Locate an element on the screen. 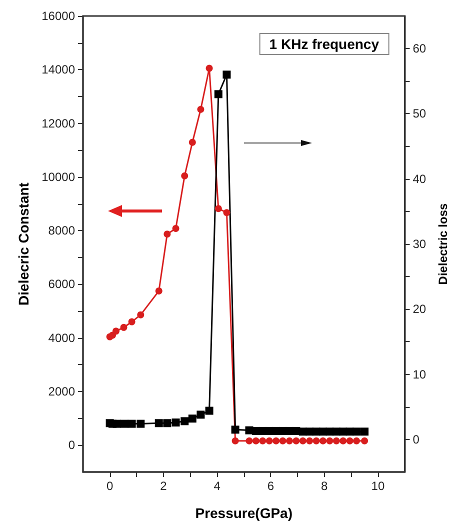 The height and width of the screenshot is (527, 457). y-tick-label: 6000 is located at coordinates (62, 284).